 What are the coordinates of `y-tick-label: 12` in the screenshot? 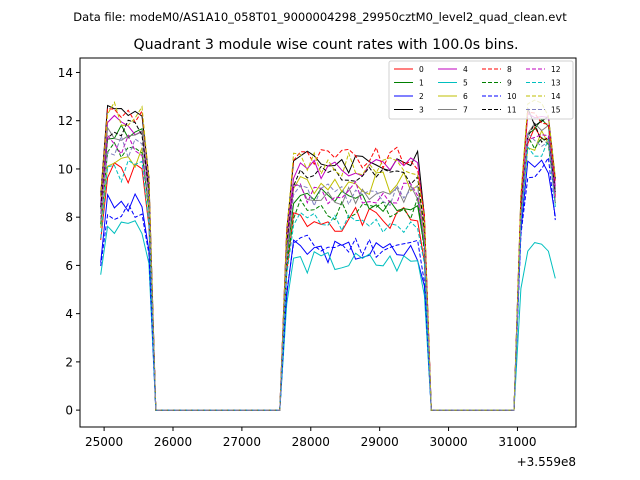 It's located at (65, 121).